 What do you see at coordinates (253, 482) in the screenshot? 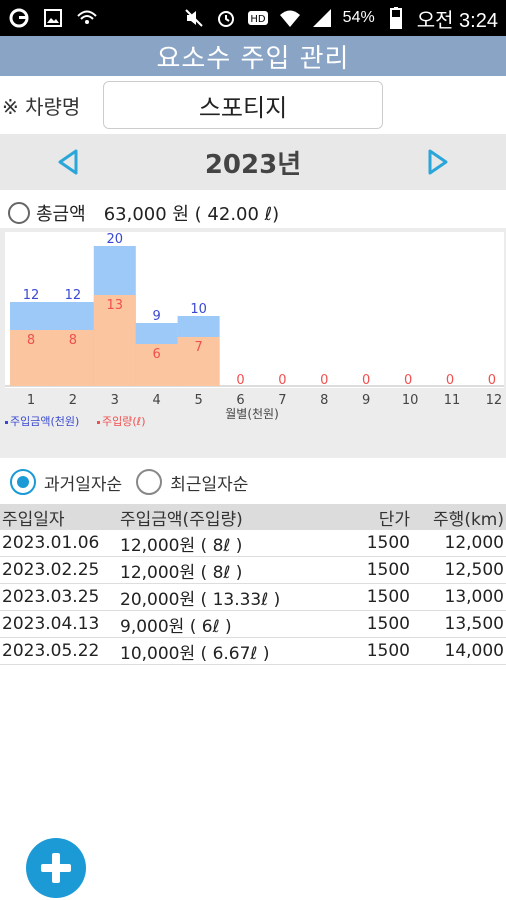
I see `sort-row: 과거일자순 최근일자순` at bounding box center [253, 482].